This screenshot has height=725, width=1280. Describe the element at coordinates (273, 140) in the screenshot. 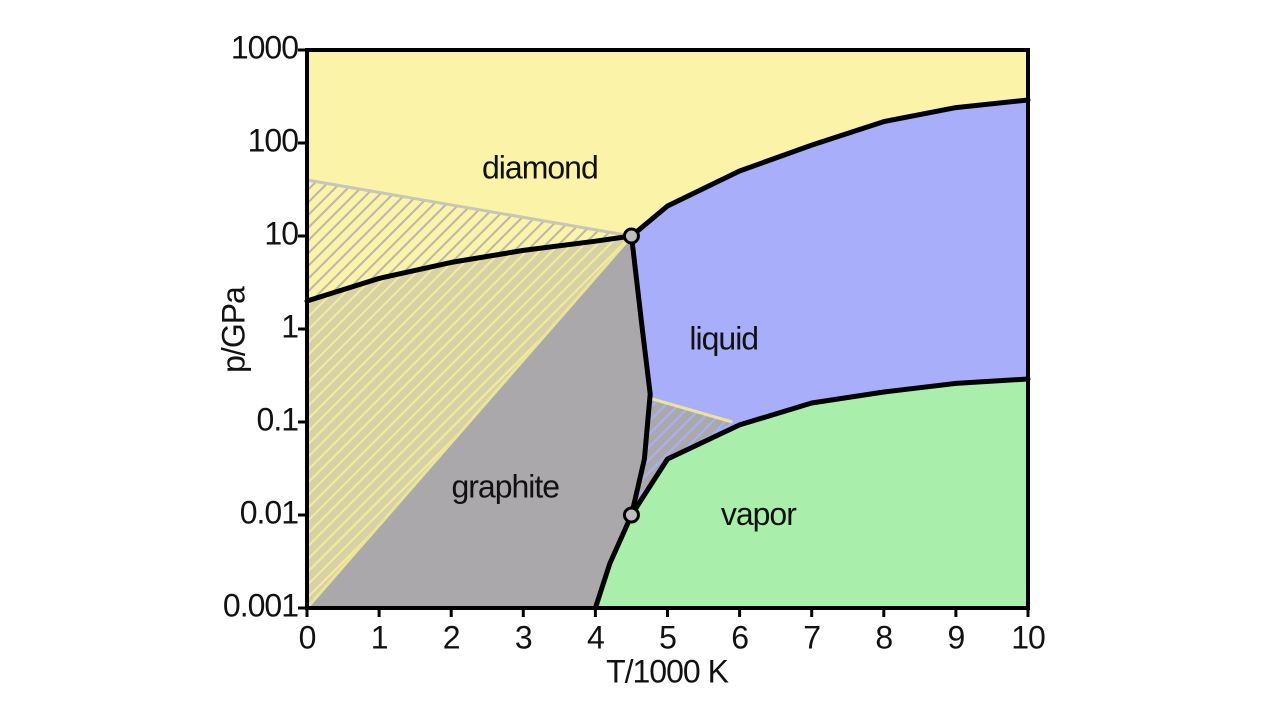

I see `y-tick-label: 100` at that location.